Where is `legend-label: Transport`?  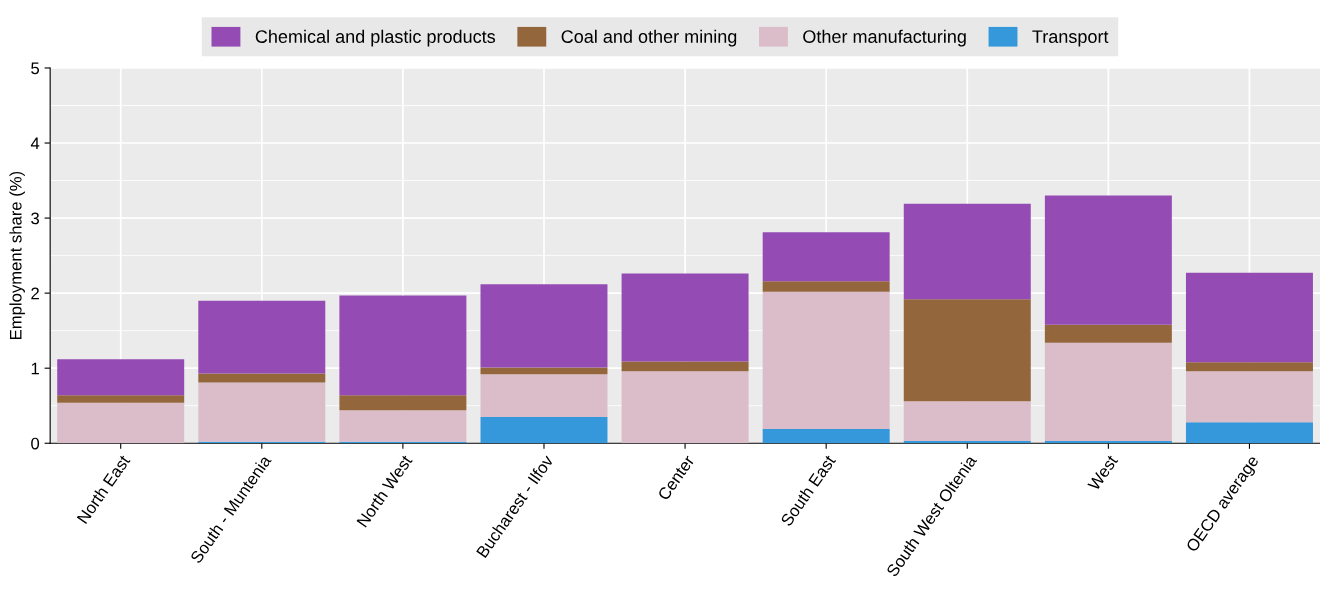 legend-label: Transport is located at coordinates (1070, 38).